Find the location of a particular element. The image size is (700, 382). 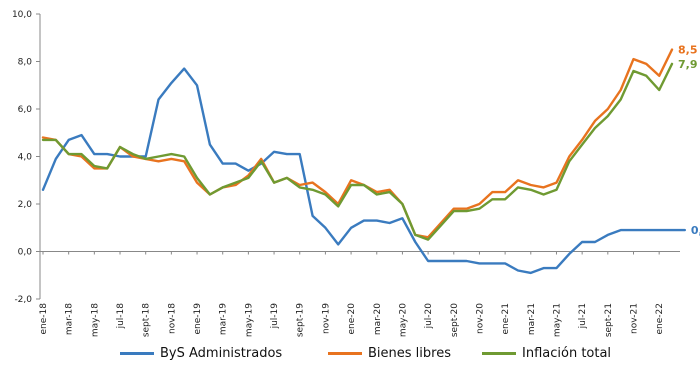

x-tick-label: sept-20 is located at coordinates (455, 320).